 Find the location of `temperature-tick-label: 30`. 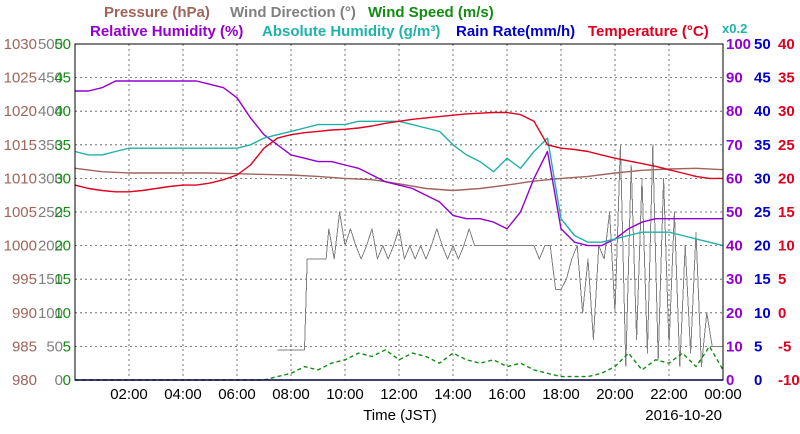

temperature-tick-label: 30 is located at coordinates (786, 111).